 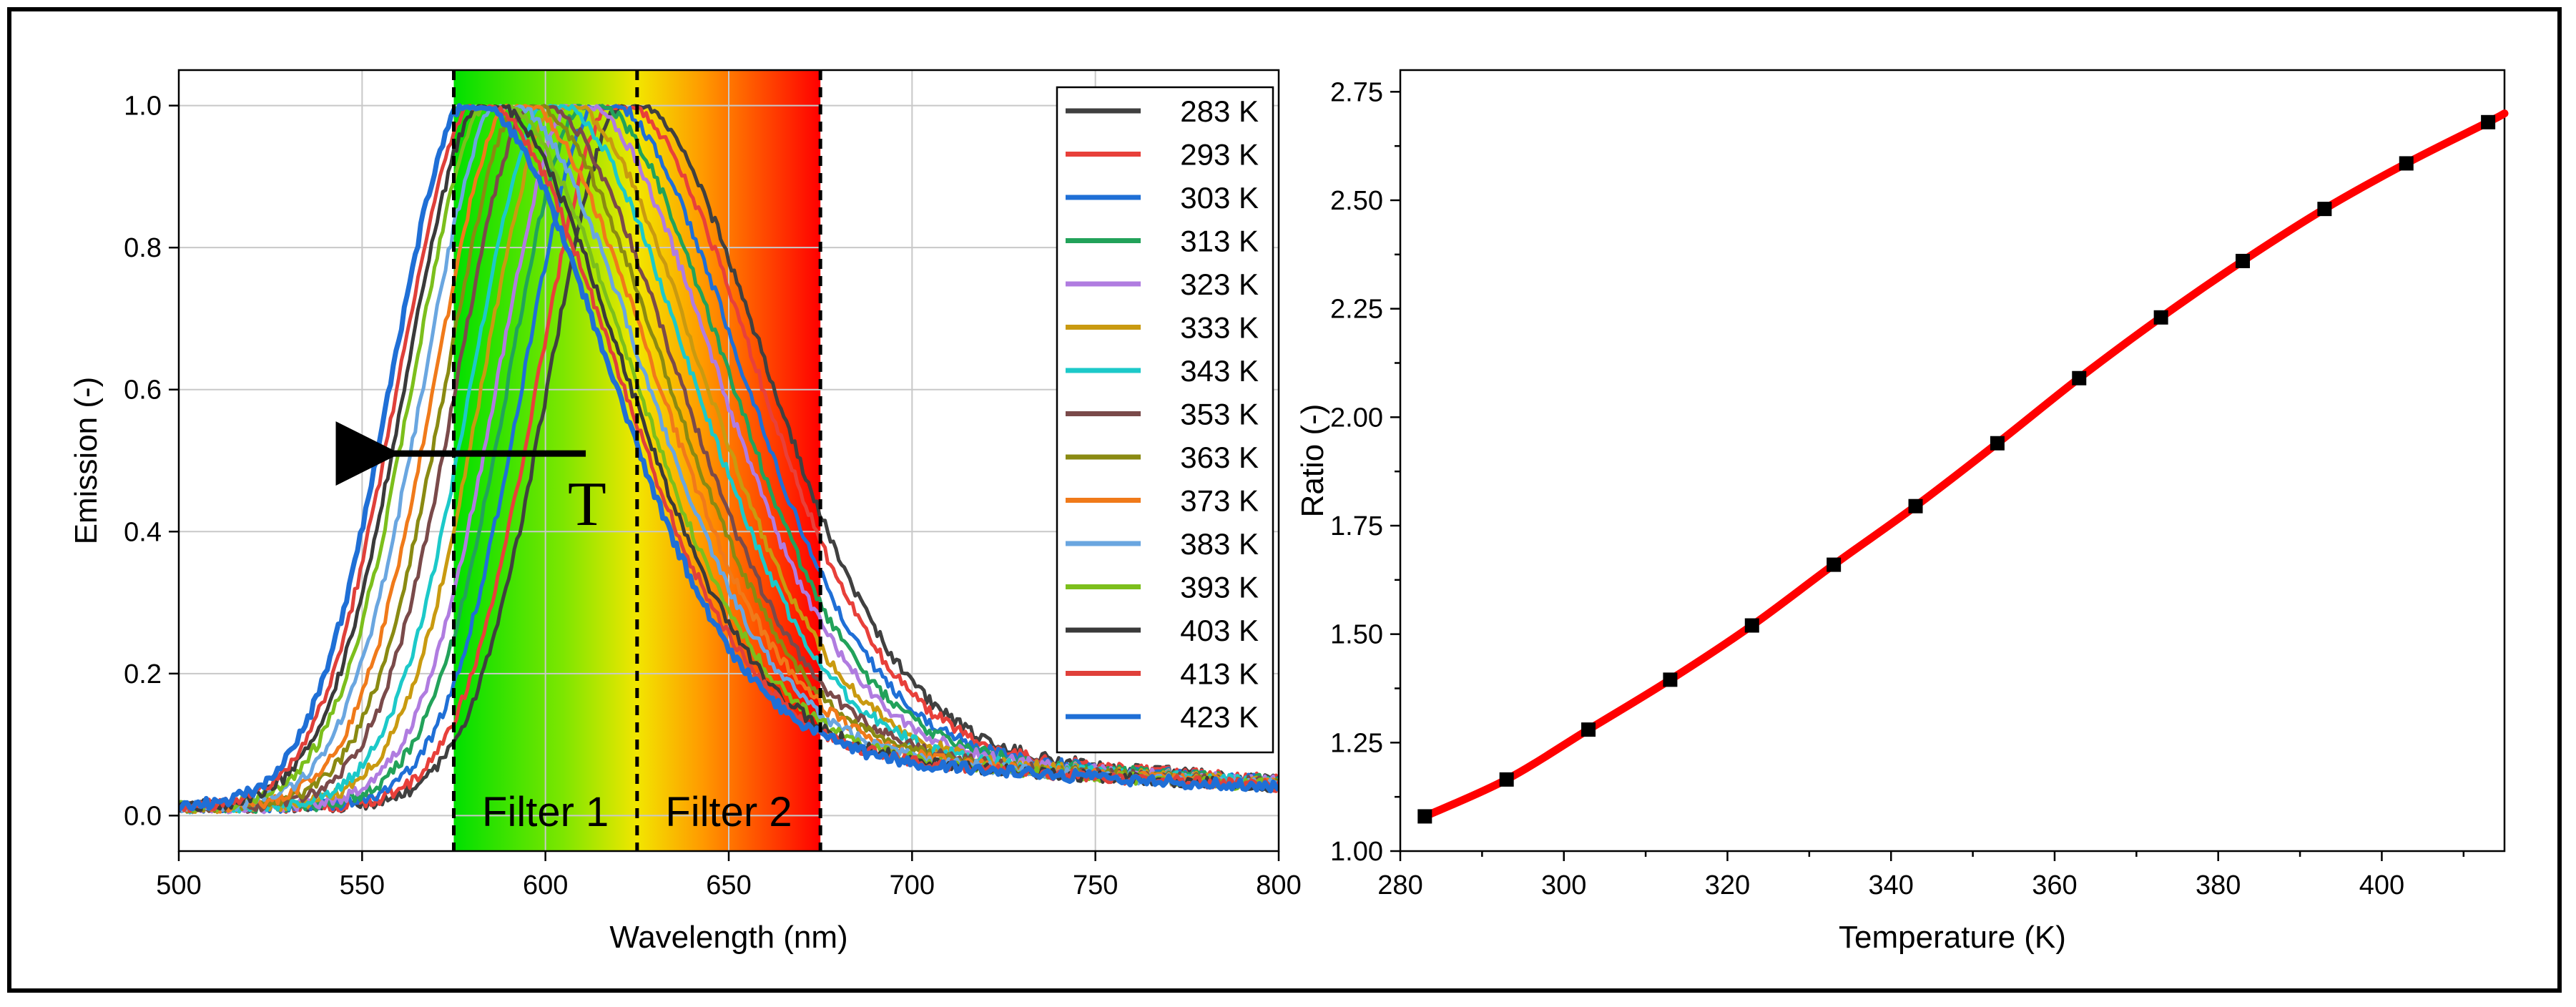 What do you see at coordinates (545, 885) in the screenshot?
I see `left-x-tick-label: 600` at bounding box center [545, 885].